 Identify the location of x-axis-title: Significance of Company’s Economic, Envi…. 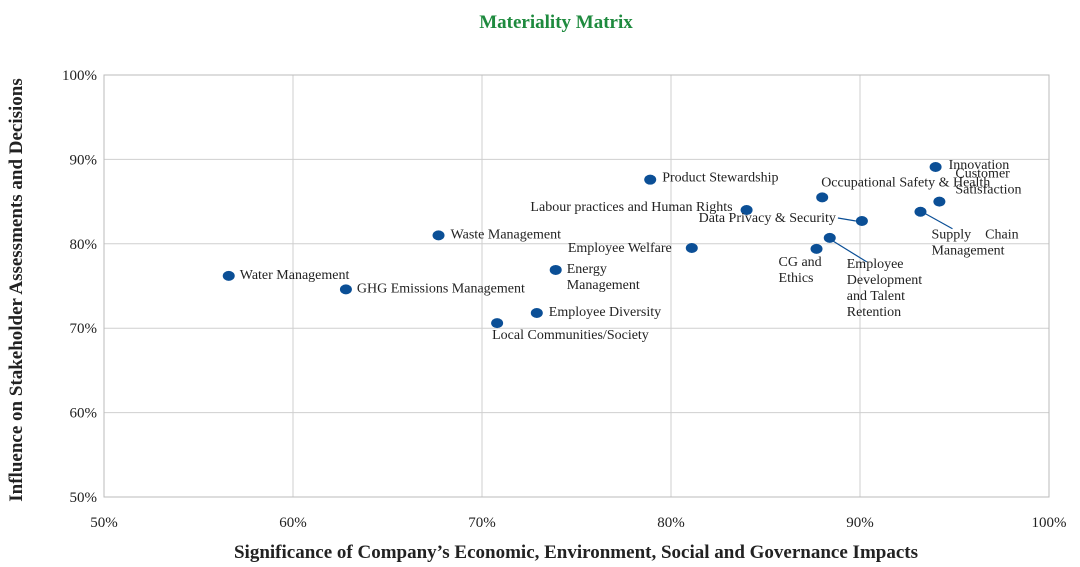
(576, 552).